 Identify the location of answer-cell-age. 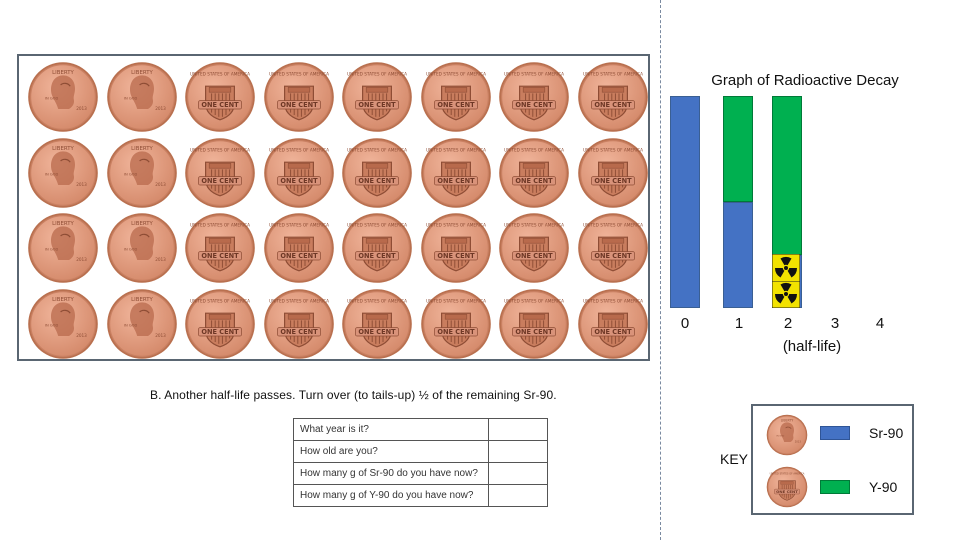
(518, 451).